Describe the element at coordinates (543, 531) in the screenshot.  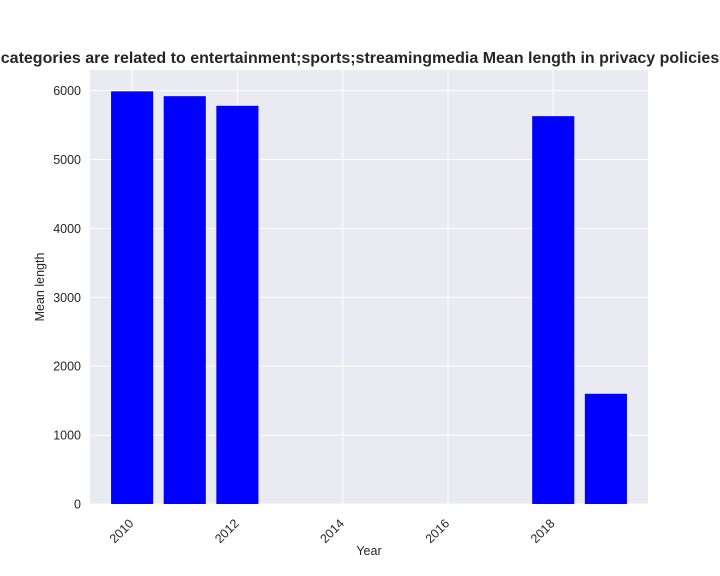
I see `x-tick-label: 2018` at that location.